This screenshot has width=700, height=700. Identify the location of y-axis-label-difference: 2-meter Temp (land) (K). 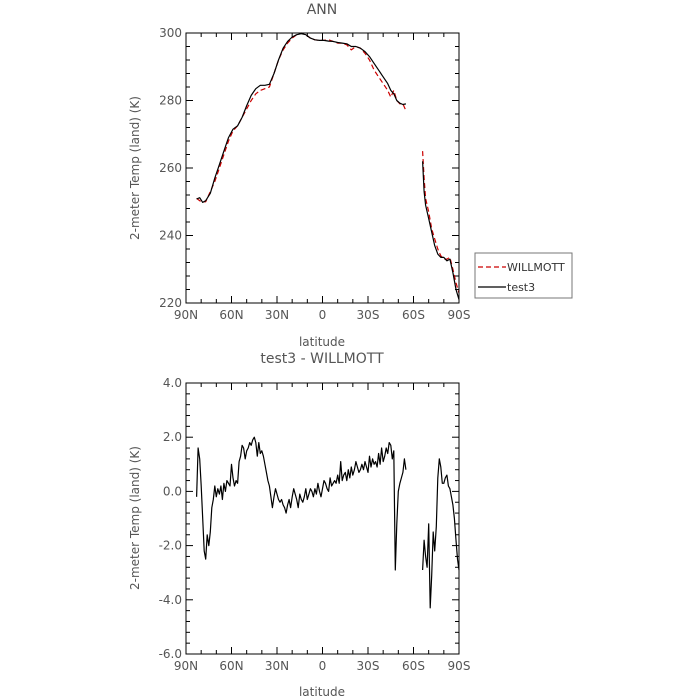
(135, 518).